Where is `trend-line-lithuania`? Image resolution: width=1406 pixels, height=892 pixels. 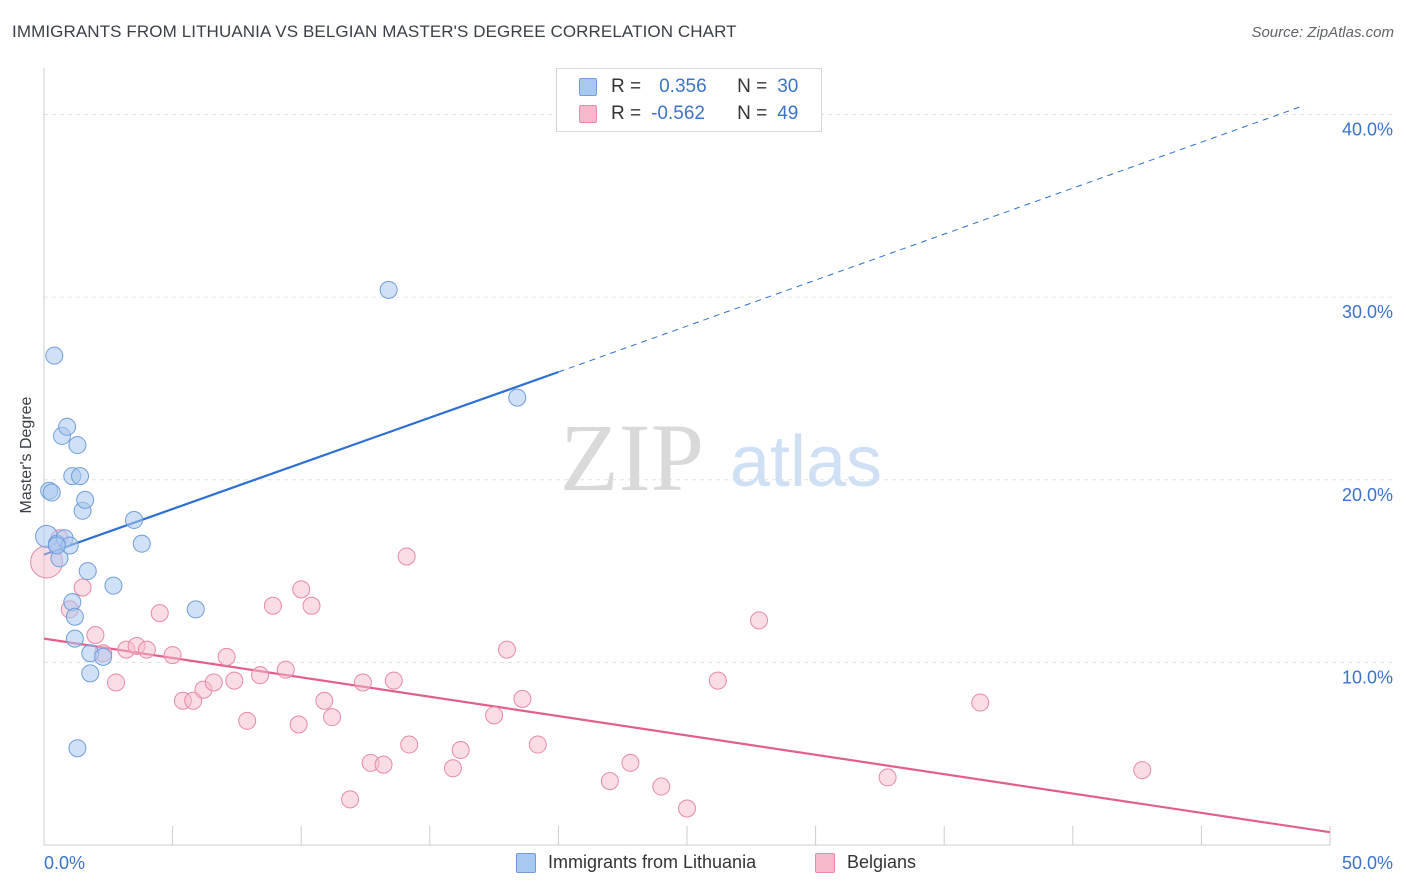
trend-line-lithuania is located at coordinates (301, 463).